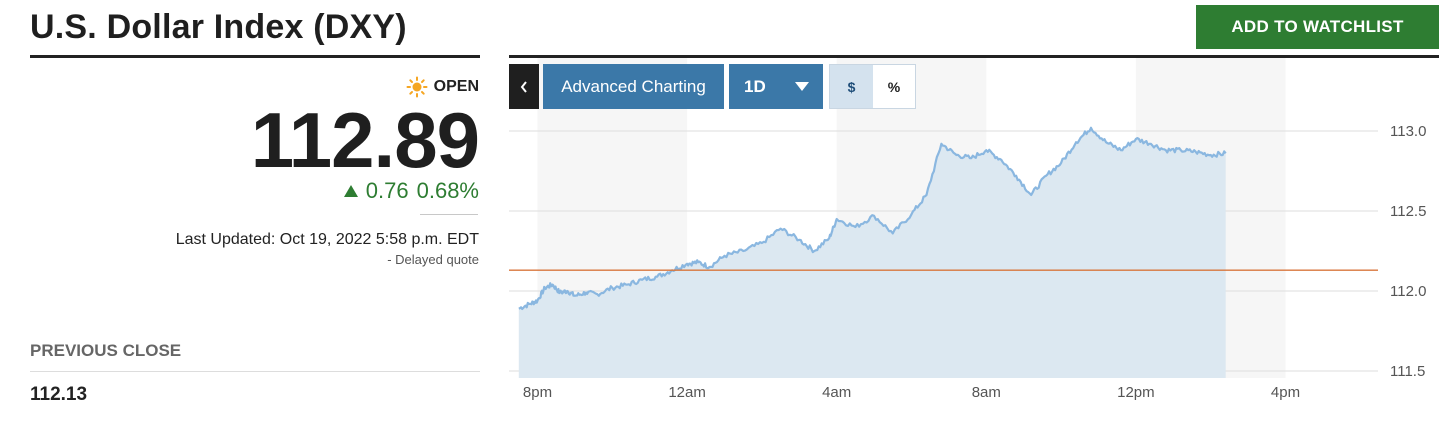  Describe the element at coordinates (59, 394) in the screenshot. I see `previous-close-value: 112.13` at that location.